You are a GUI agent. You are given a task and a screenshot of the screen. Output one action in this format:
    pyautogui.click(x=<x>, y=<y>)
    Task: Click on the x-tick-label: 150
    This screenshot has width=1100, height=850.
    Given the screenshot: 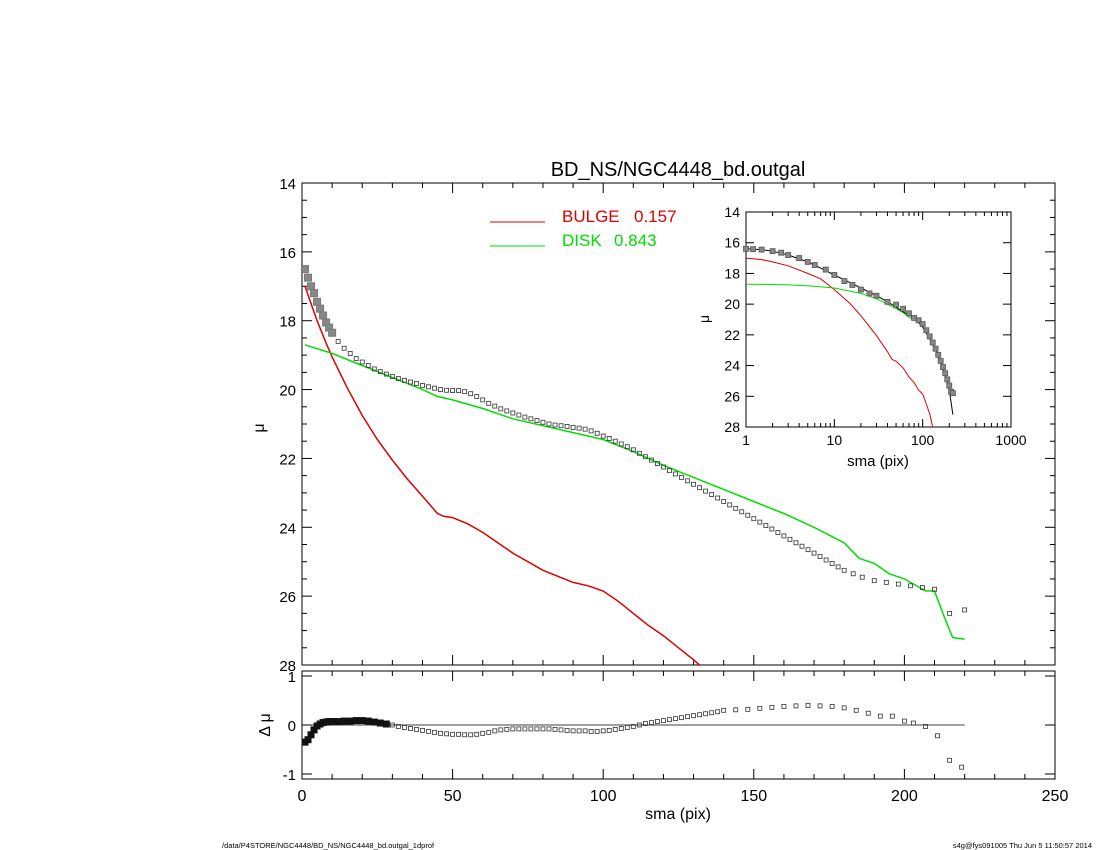 What is the action you would take?
    pyautogui.click(x=753, y=796)
    